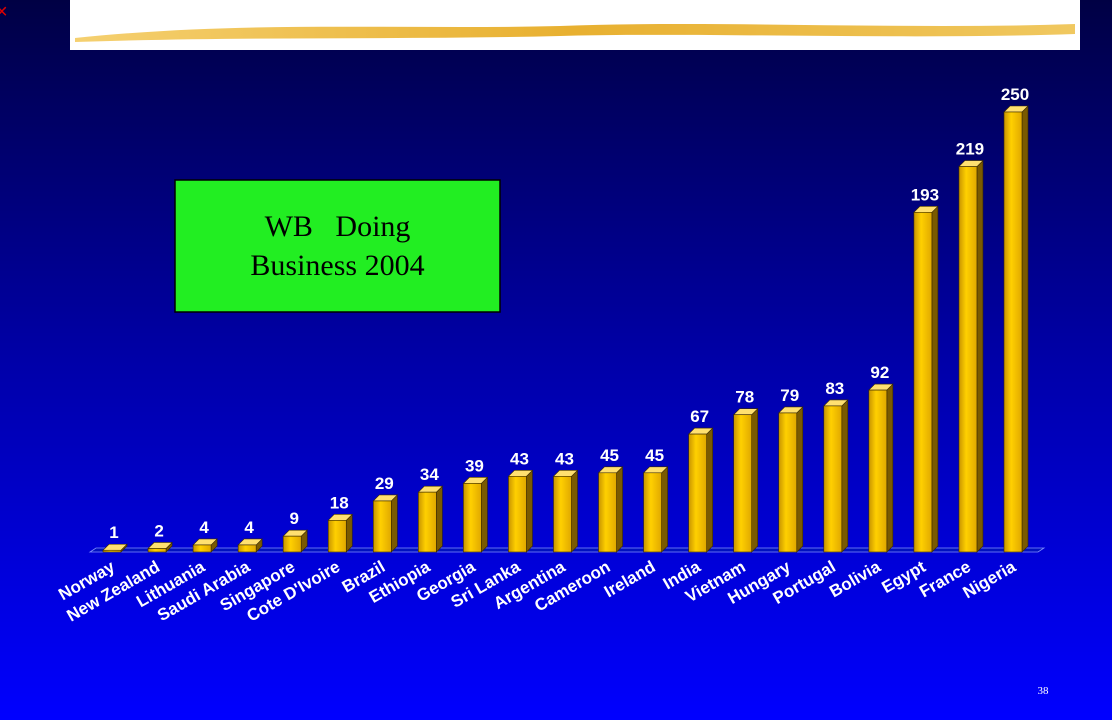 The image size is (1112, 720). Describe the element at coordinates (1044, 691) in the screenshot. I see `slide-number: 38` at that location.